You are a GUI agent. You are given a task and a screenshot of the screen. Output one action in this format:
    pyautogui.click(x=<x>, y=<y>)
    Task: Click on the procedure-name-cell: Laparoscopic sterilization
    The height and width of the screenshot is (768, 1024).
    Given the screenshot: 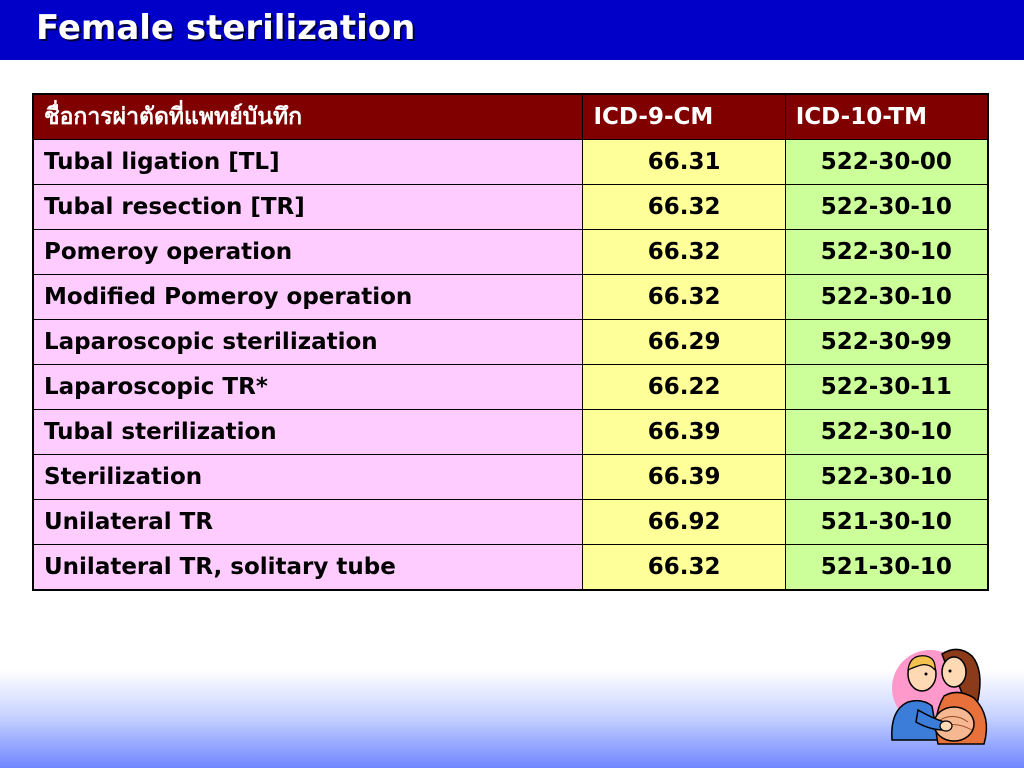 What is the action you would take?
    pyautogui.click(x=308, y=342)
    